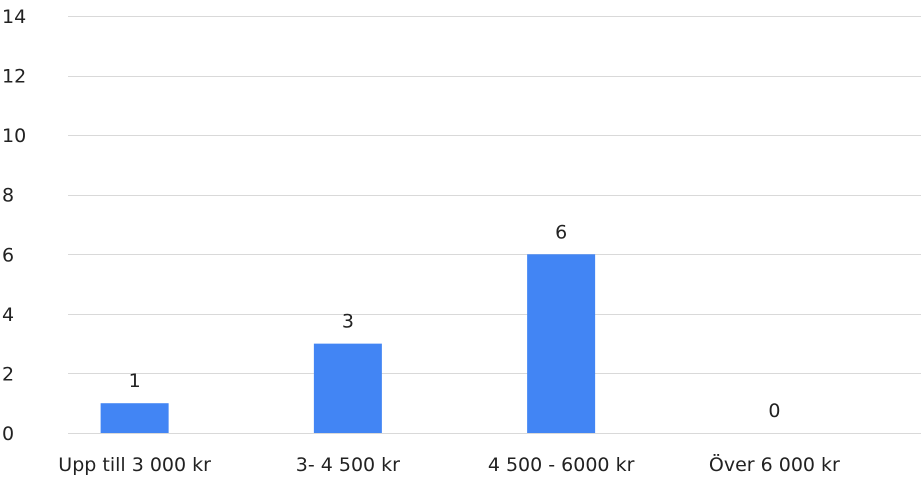 The height and width of the screenshot is (479, 923). Describe the element at coordinates (8, 315) in the screenshot. I see `y-tick-label: 4` at that location.